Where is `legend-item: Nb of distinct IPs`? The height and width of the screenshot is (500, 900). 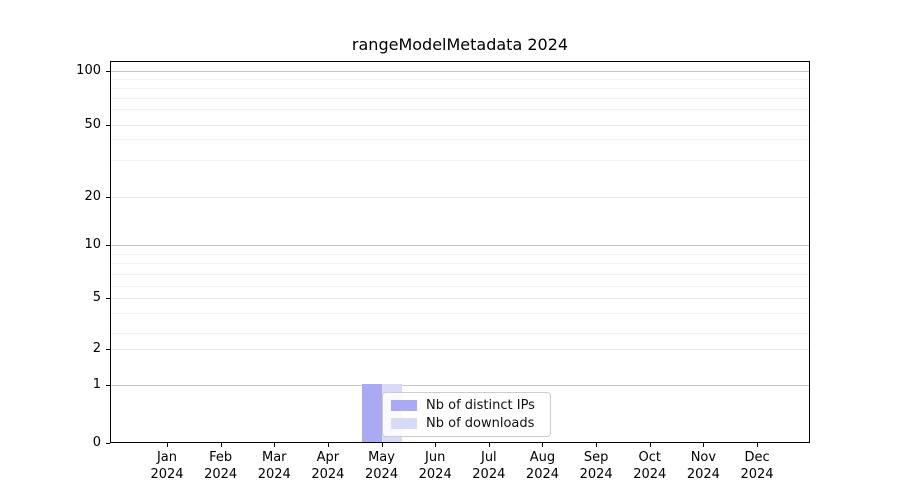 legend-item: Nb of distinct IPs is located at coordinates (466, 405).